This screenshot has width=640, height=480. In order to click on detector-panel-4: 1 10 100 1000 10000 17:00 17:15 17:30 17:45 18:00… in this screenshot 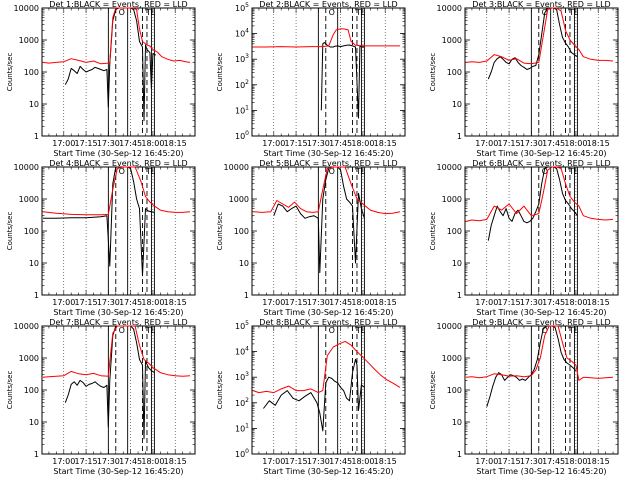, I will do `click(101, 238)`.